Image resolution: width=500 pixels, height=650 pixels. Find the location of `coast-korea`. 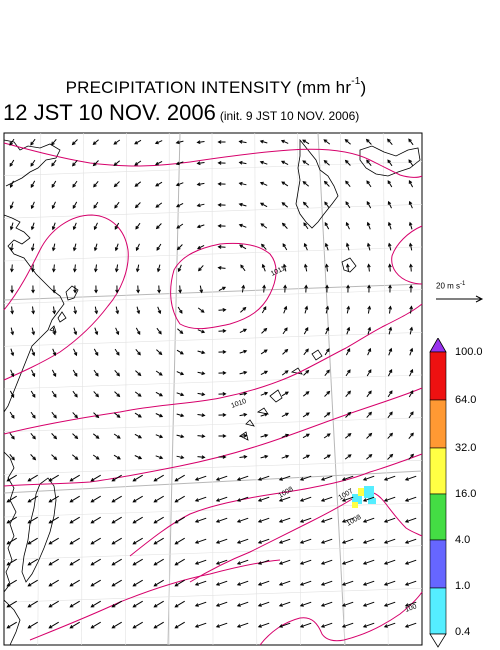

coast-korea is located at coordinates (32, 163).